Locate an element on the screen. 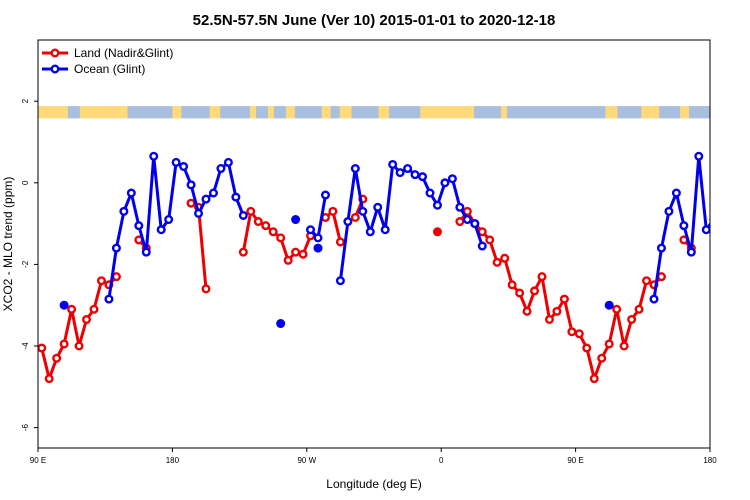 The image size is (750, 500). legend-item: Ocean (Glint) is located at coordinates (93, 69).